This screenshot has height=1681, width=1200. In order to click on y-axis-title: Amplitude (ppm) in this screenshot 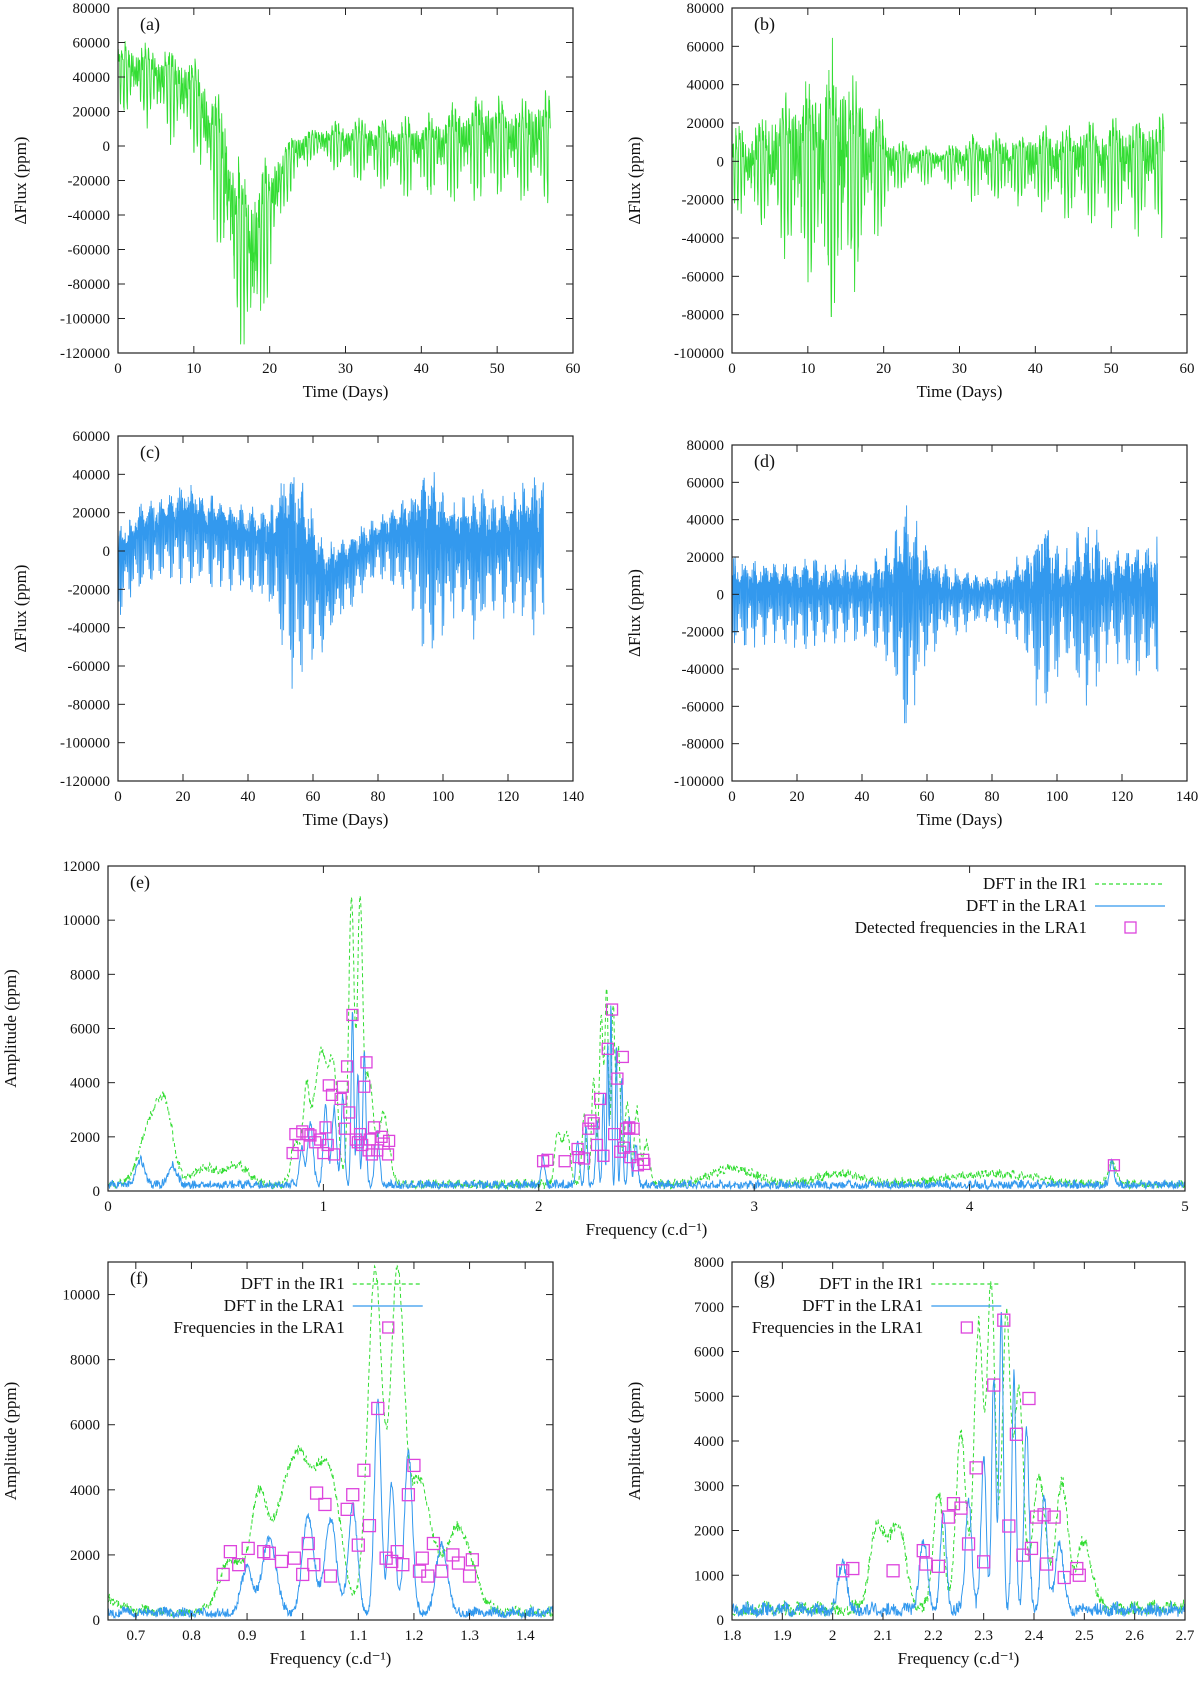, I will do `click(10, 1441)`.